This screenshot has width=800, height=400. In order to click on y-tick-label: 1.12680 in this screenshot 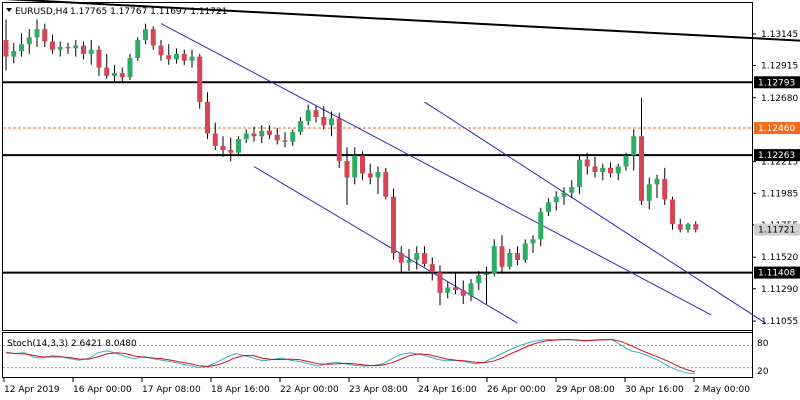, I will do `click(779, 99)`.